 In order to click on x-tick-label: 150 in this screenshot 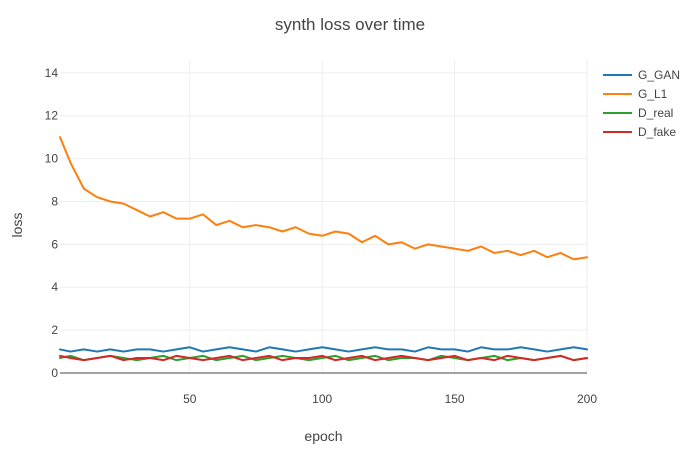, I will do `click(455, 399)`.